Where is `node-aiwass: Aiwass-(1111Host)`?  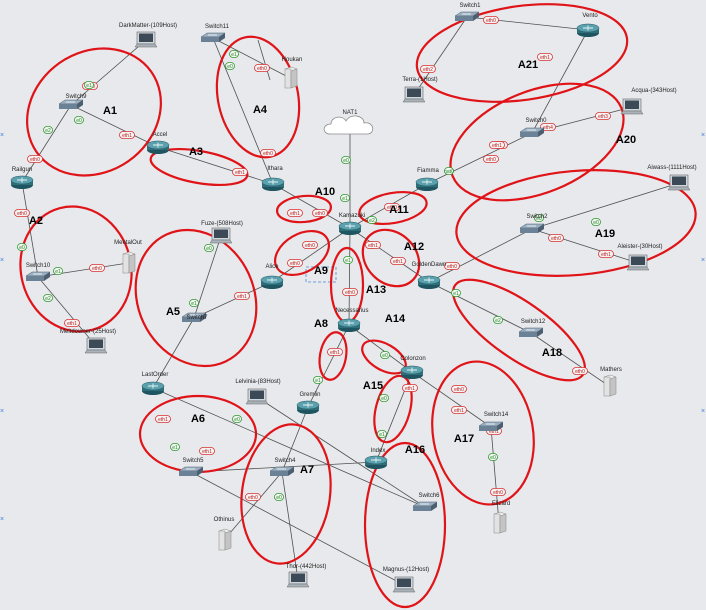 node-aiwass: Aiwass-(1111Host) is located at coordinates (672, 178).